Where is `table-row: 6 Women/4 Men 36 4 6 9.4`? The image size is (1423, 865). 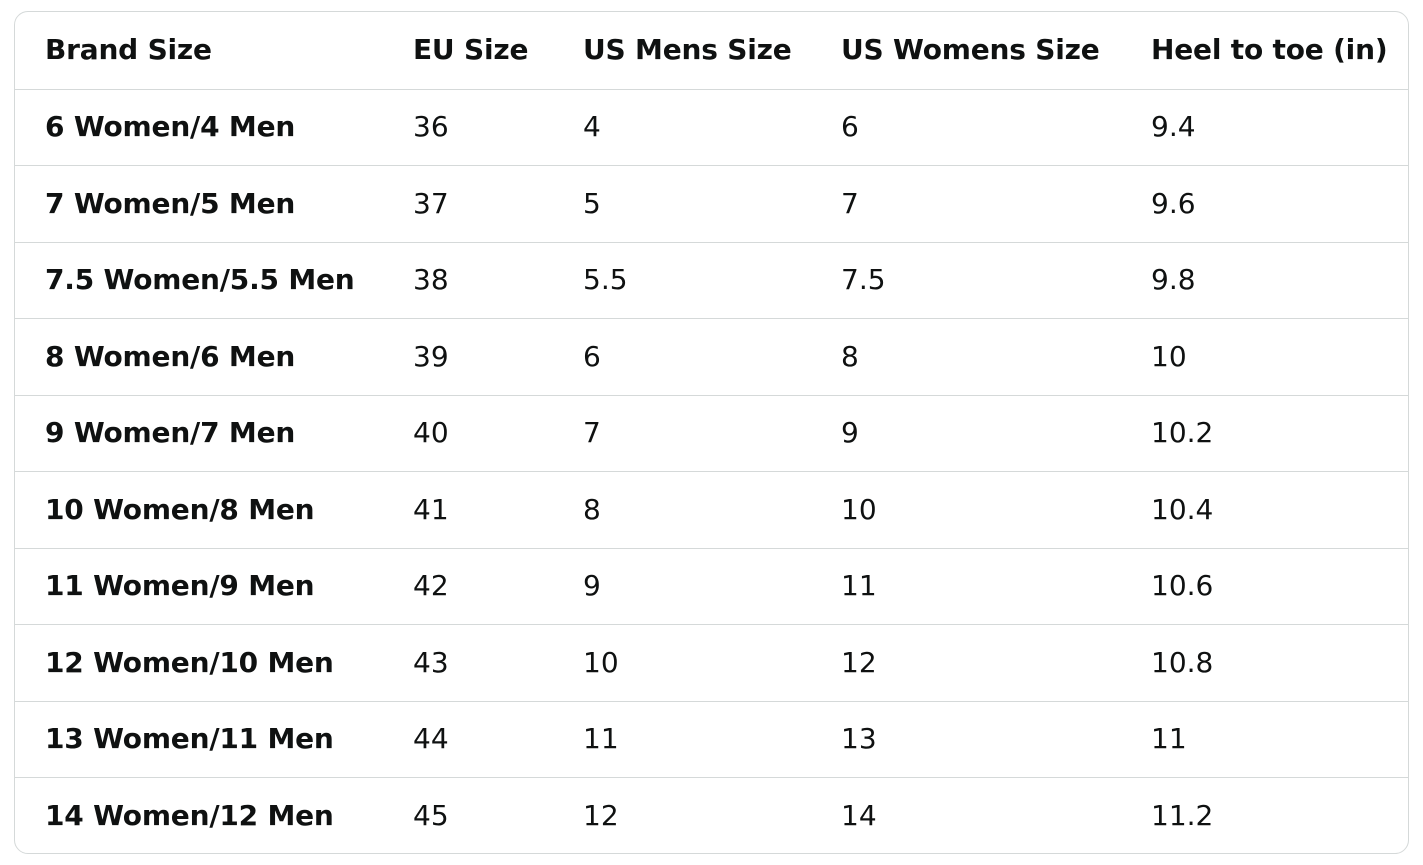 table-row: 6 Women/4 Men 36 4 6 9.4 is located at coordinates (711, 127).